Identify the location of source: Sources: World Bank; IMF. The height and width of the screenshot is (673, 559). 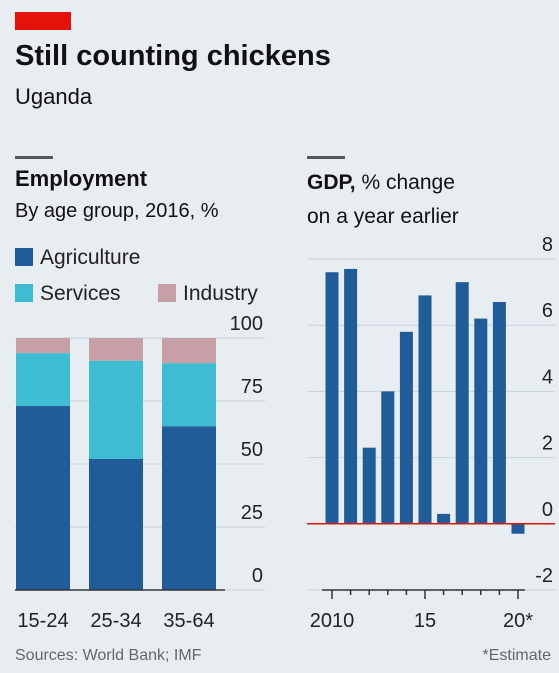
(108, 655).